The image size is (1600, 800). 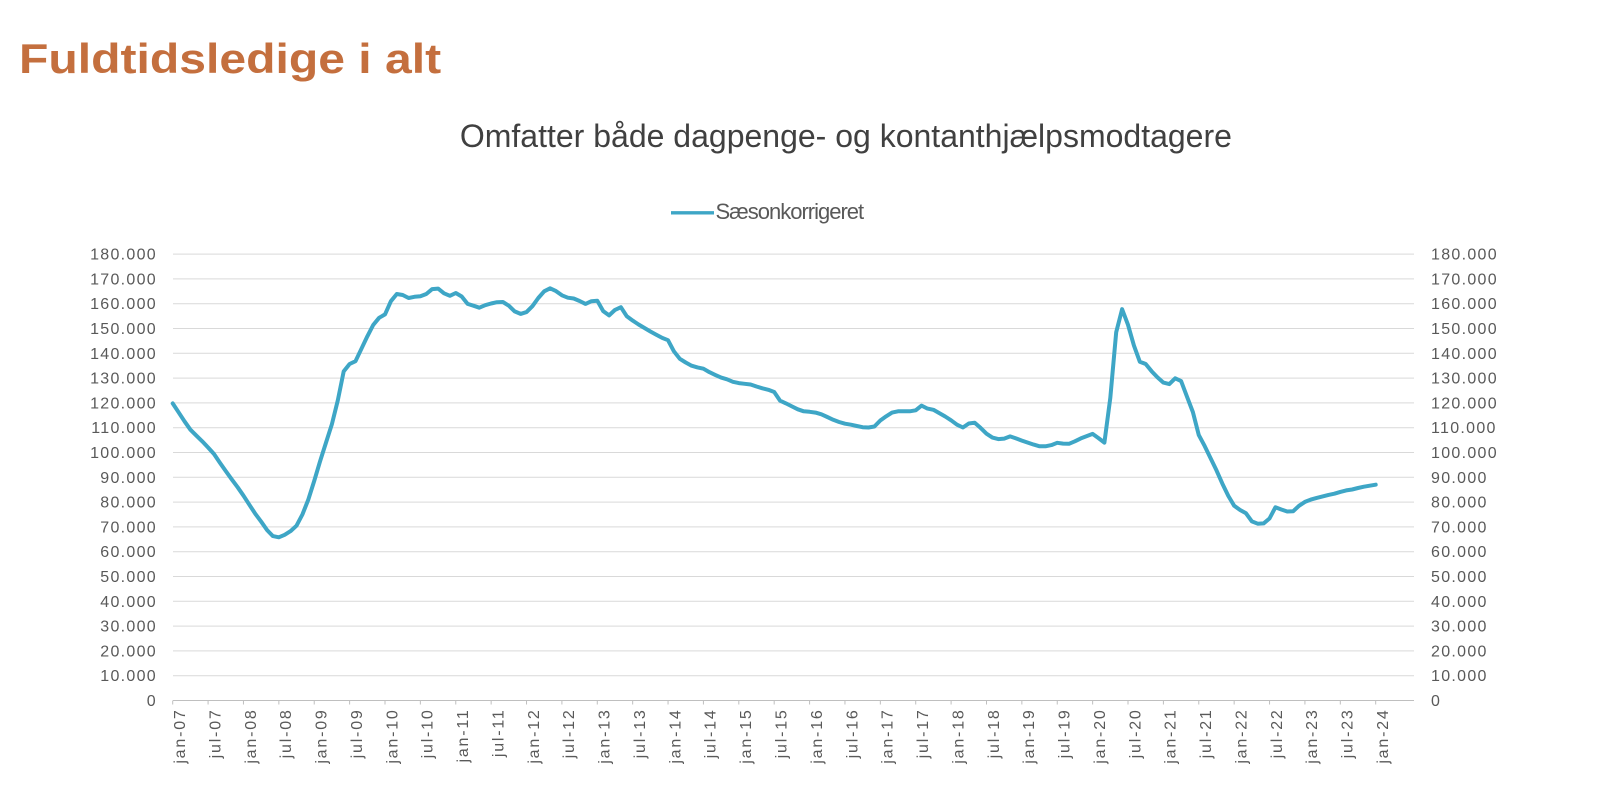 What do you see at coordinates (1029, 736) in the screenshot?
I see `svg-text: jan-19` at bounding box center [1029, 736].